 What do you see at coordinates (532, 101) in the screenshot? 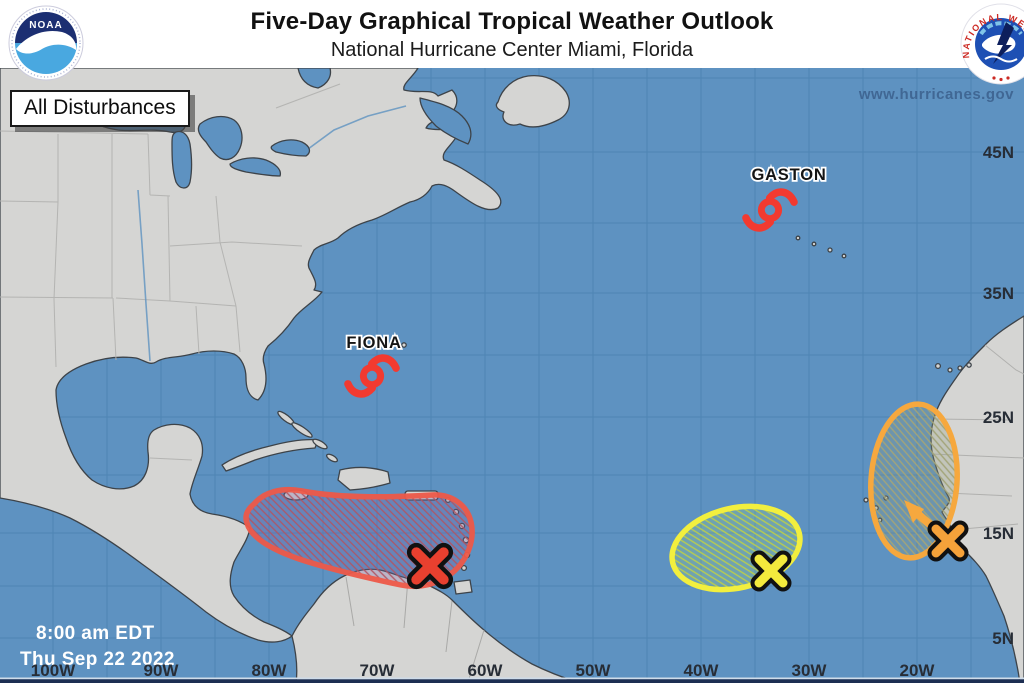
I see `island-newfoundland` at bounding box center [532, 101].